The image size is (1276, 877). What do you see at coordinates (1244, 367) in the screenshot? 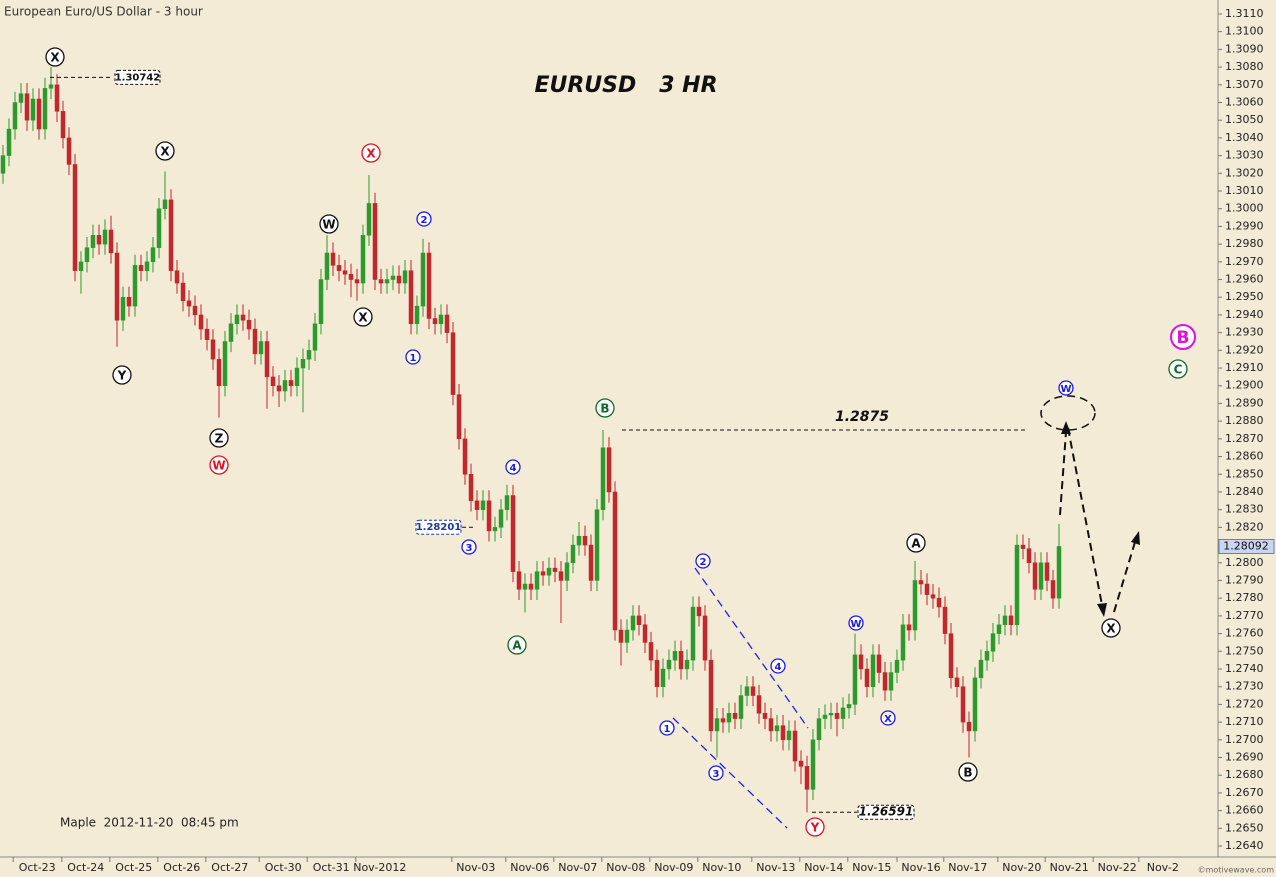
I see `y-tick-label: 1.2910` at bounding box center [1244, 367].